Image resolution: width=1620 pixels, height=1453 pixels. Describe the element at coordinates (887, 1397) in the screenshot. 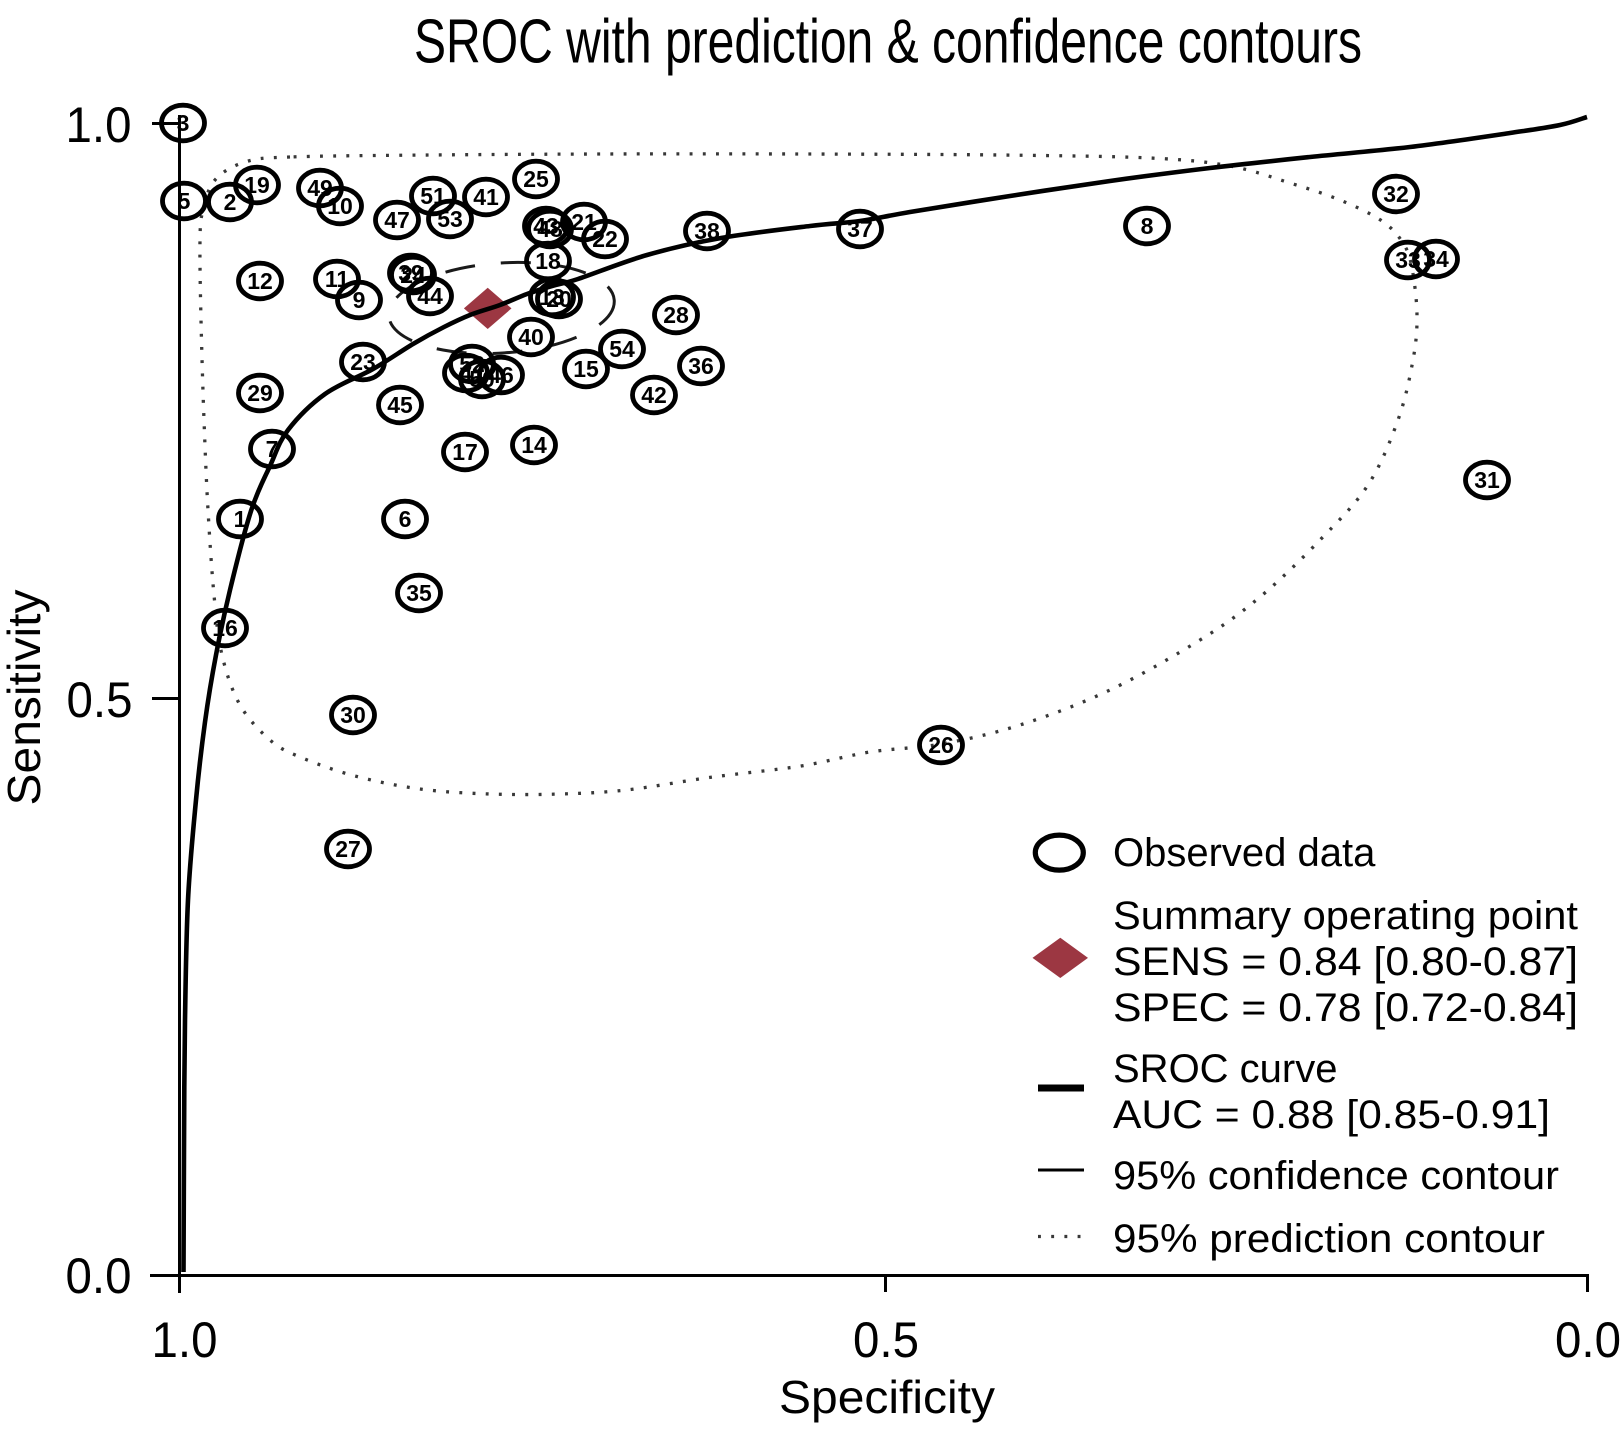

I see `svg-text: Specificity` at that location.